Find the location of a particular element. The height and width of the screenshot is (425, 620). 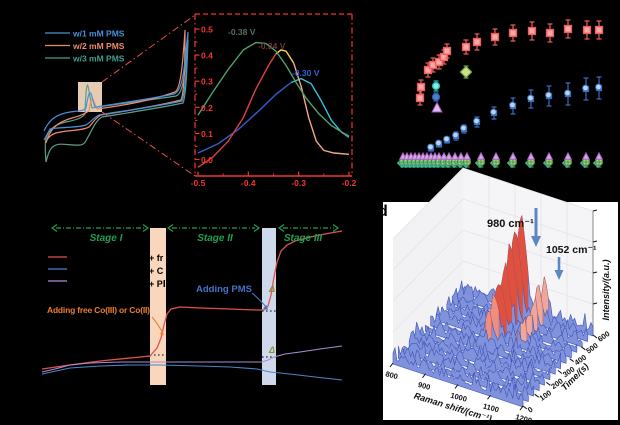

inset-curve-w-1-mM-PMS is located at coordinates (244, 117).